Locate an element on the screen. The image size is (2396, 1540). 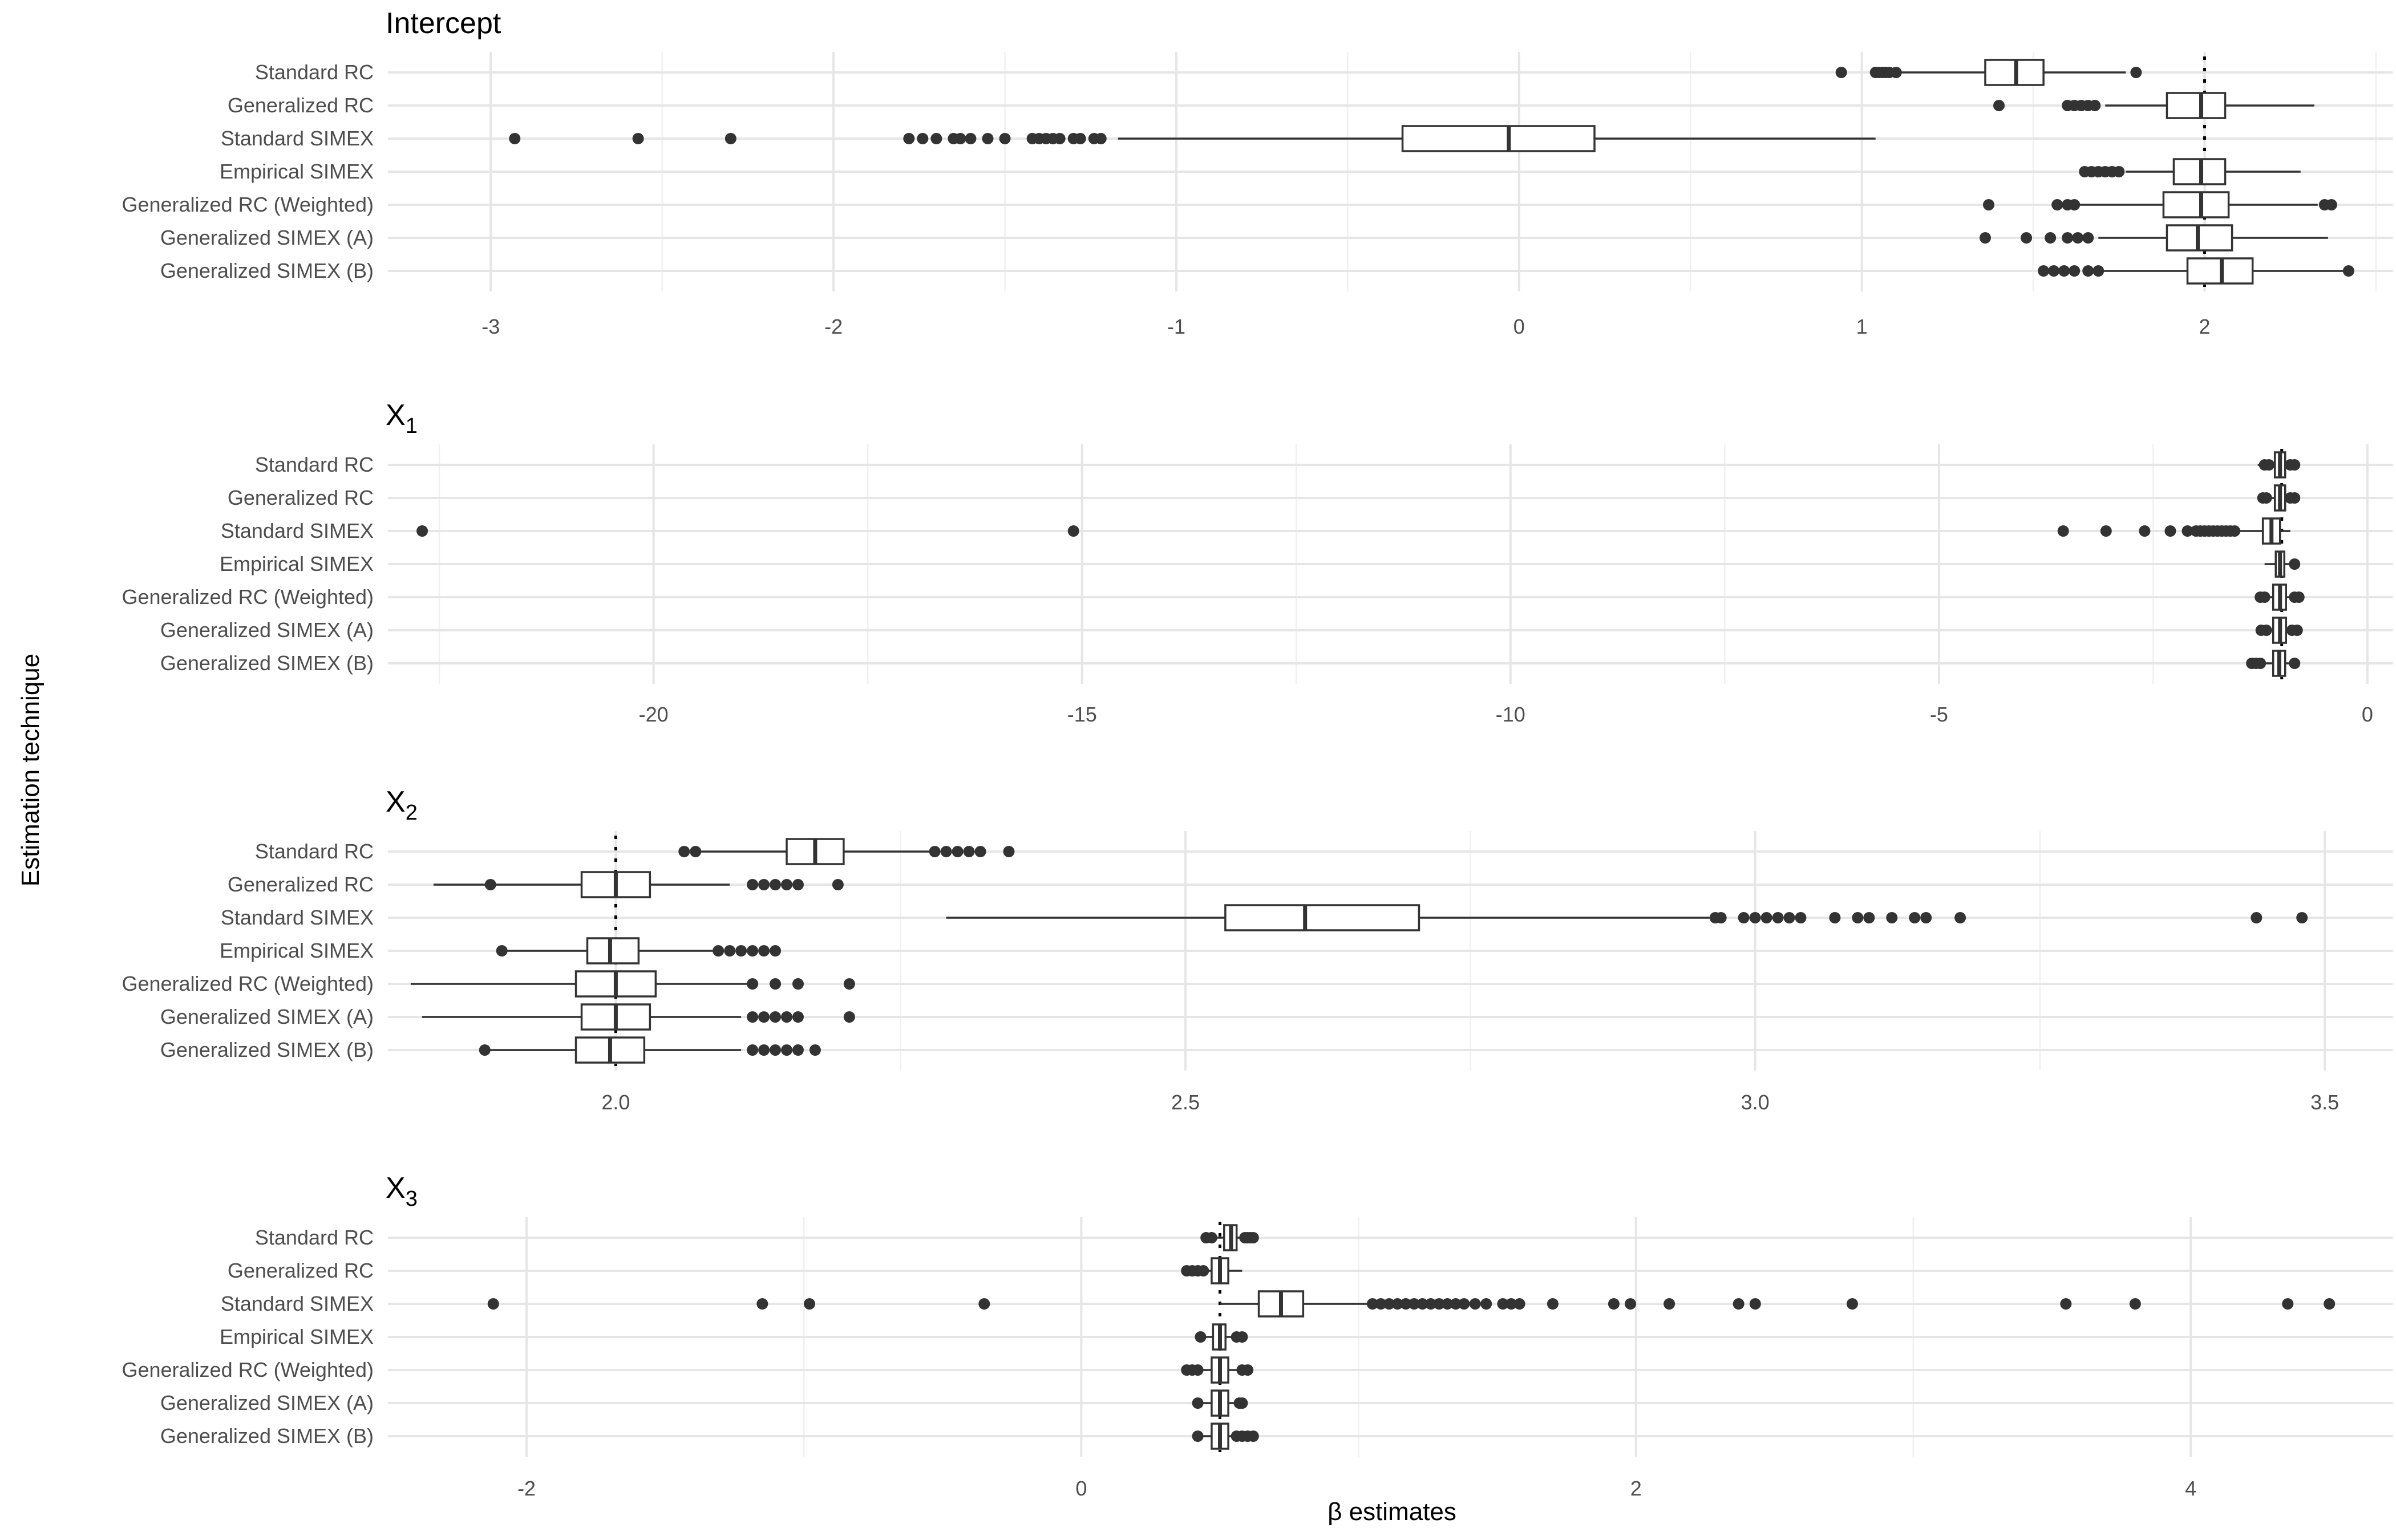
x-tick-label: -10 is located at coordinates (1510, 715).